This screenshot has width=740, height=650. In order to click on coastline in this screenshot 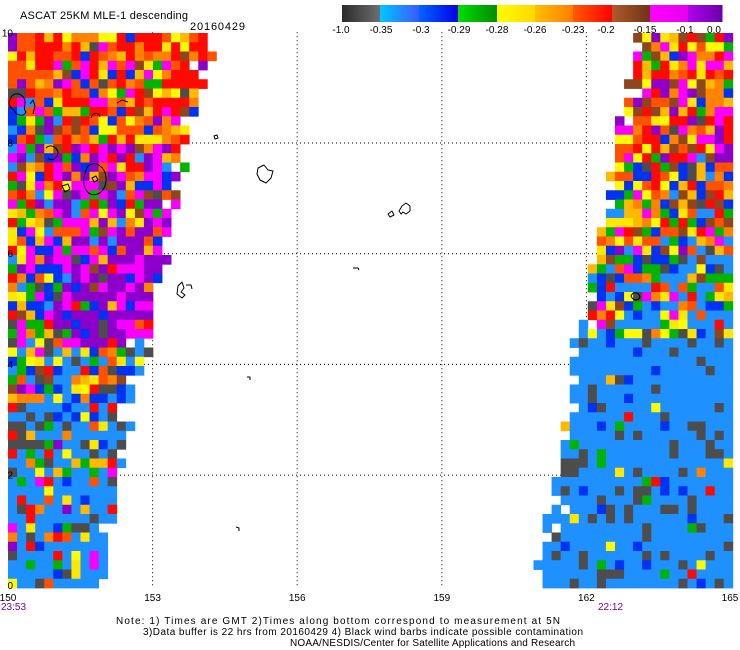, I will do `click(216, 137)`.